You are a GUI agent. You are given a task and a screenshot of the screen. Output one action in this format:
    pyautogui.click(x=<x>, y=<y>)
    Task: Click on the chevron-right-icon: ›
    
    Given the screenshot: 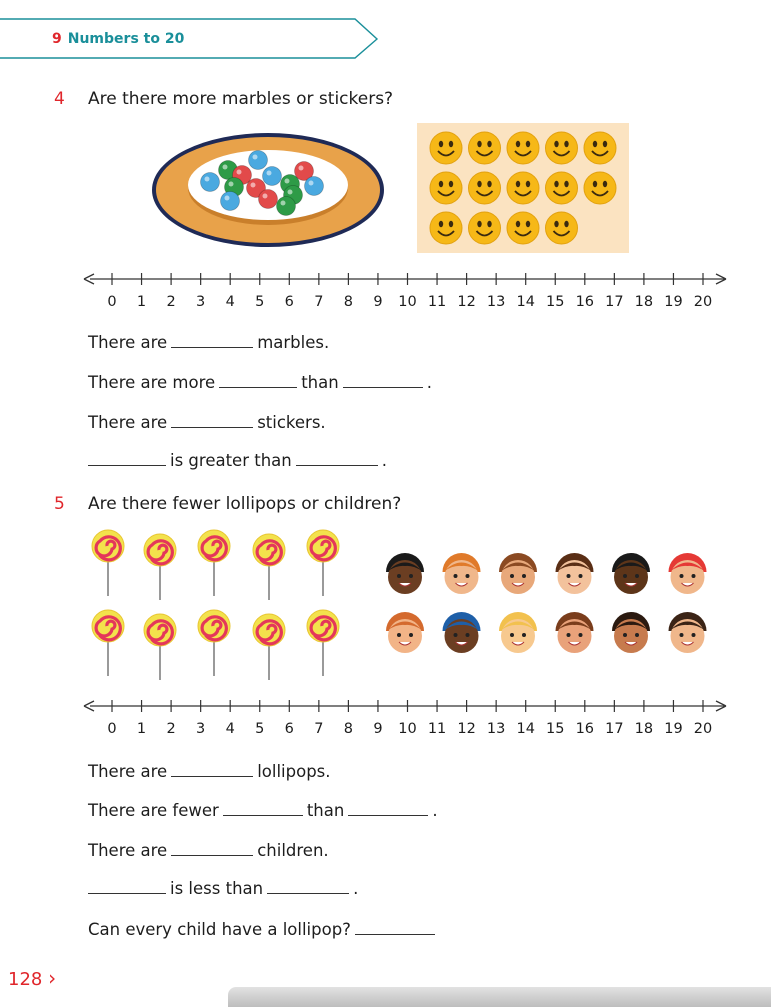 What is the action you would take?
    pyautogui.click(x=52, y=978)
    